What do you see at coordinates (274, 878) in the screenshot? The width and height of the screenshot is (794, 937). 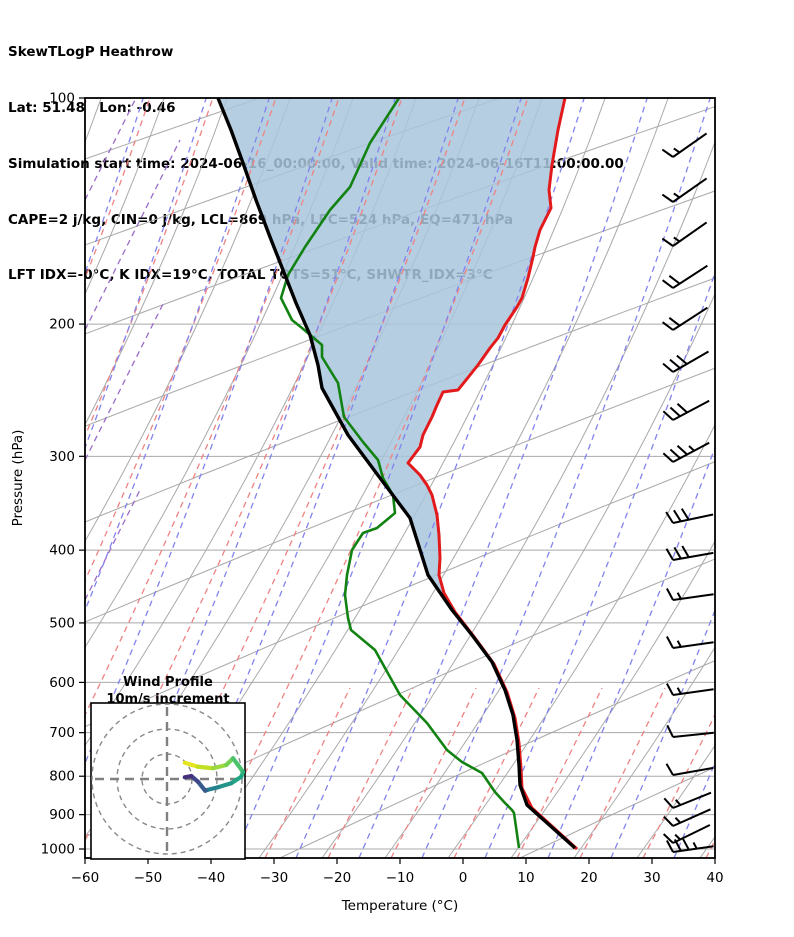 I see `x-tick-label: −30` at bounding box center [274, 878].